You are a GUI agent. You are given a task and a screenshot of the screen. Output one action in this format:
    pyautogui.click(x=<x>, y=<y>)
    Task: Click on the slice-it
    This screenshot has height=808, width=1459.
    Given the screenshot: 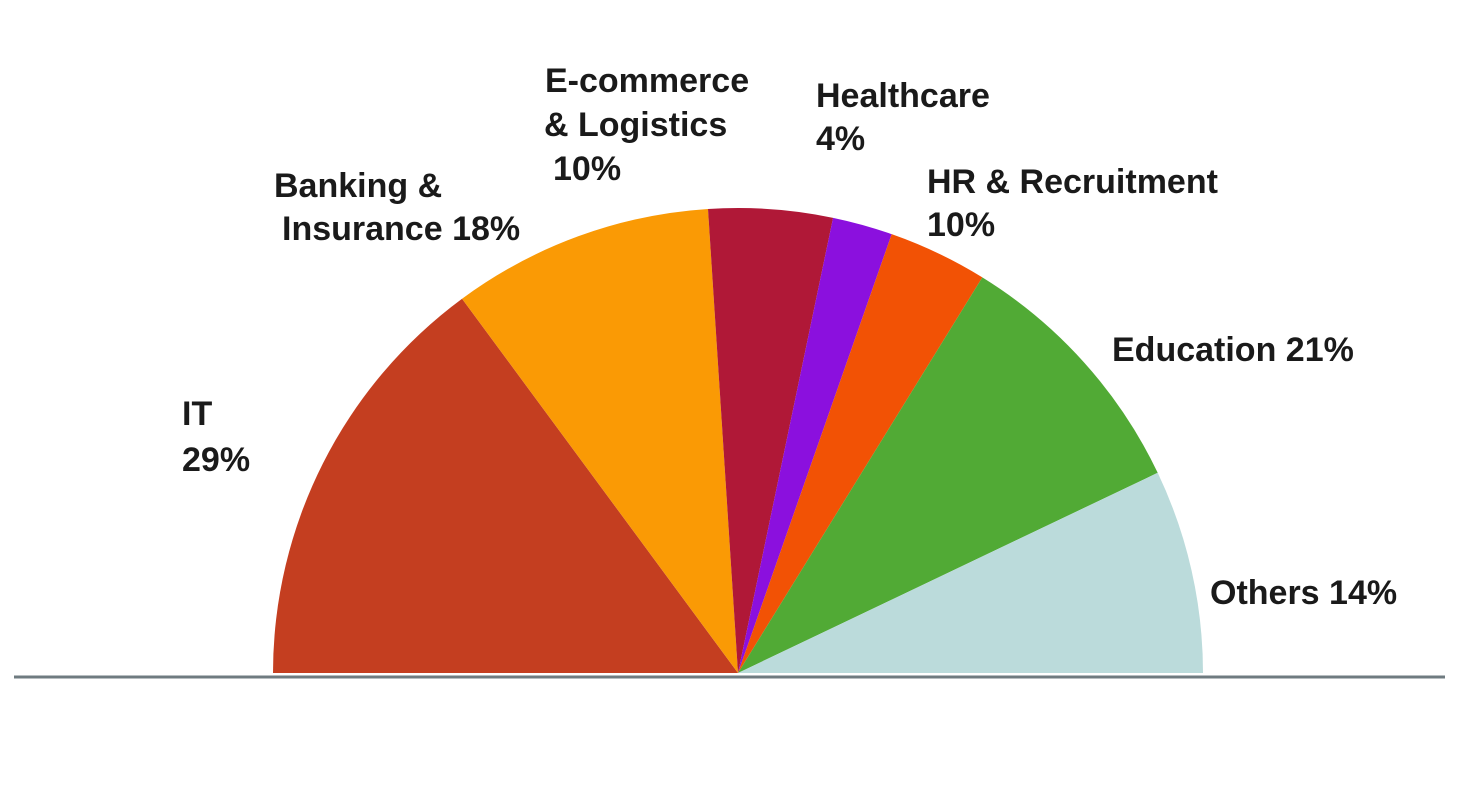 What is the action you would take?
    pyautogui.click(x=505, y=485)
    